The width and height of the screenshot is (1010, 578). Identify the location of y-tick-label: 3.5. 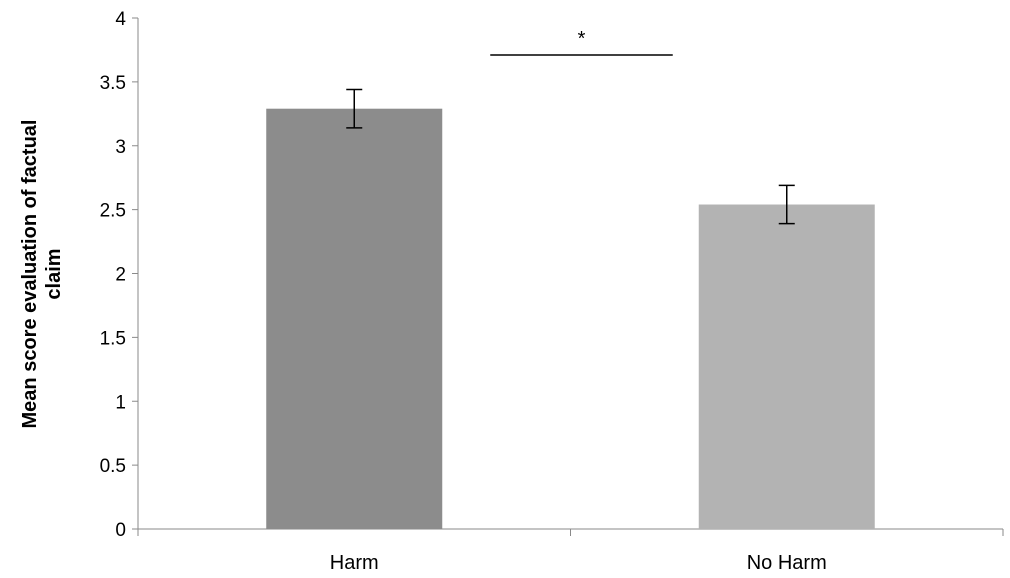
(113, 83).